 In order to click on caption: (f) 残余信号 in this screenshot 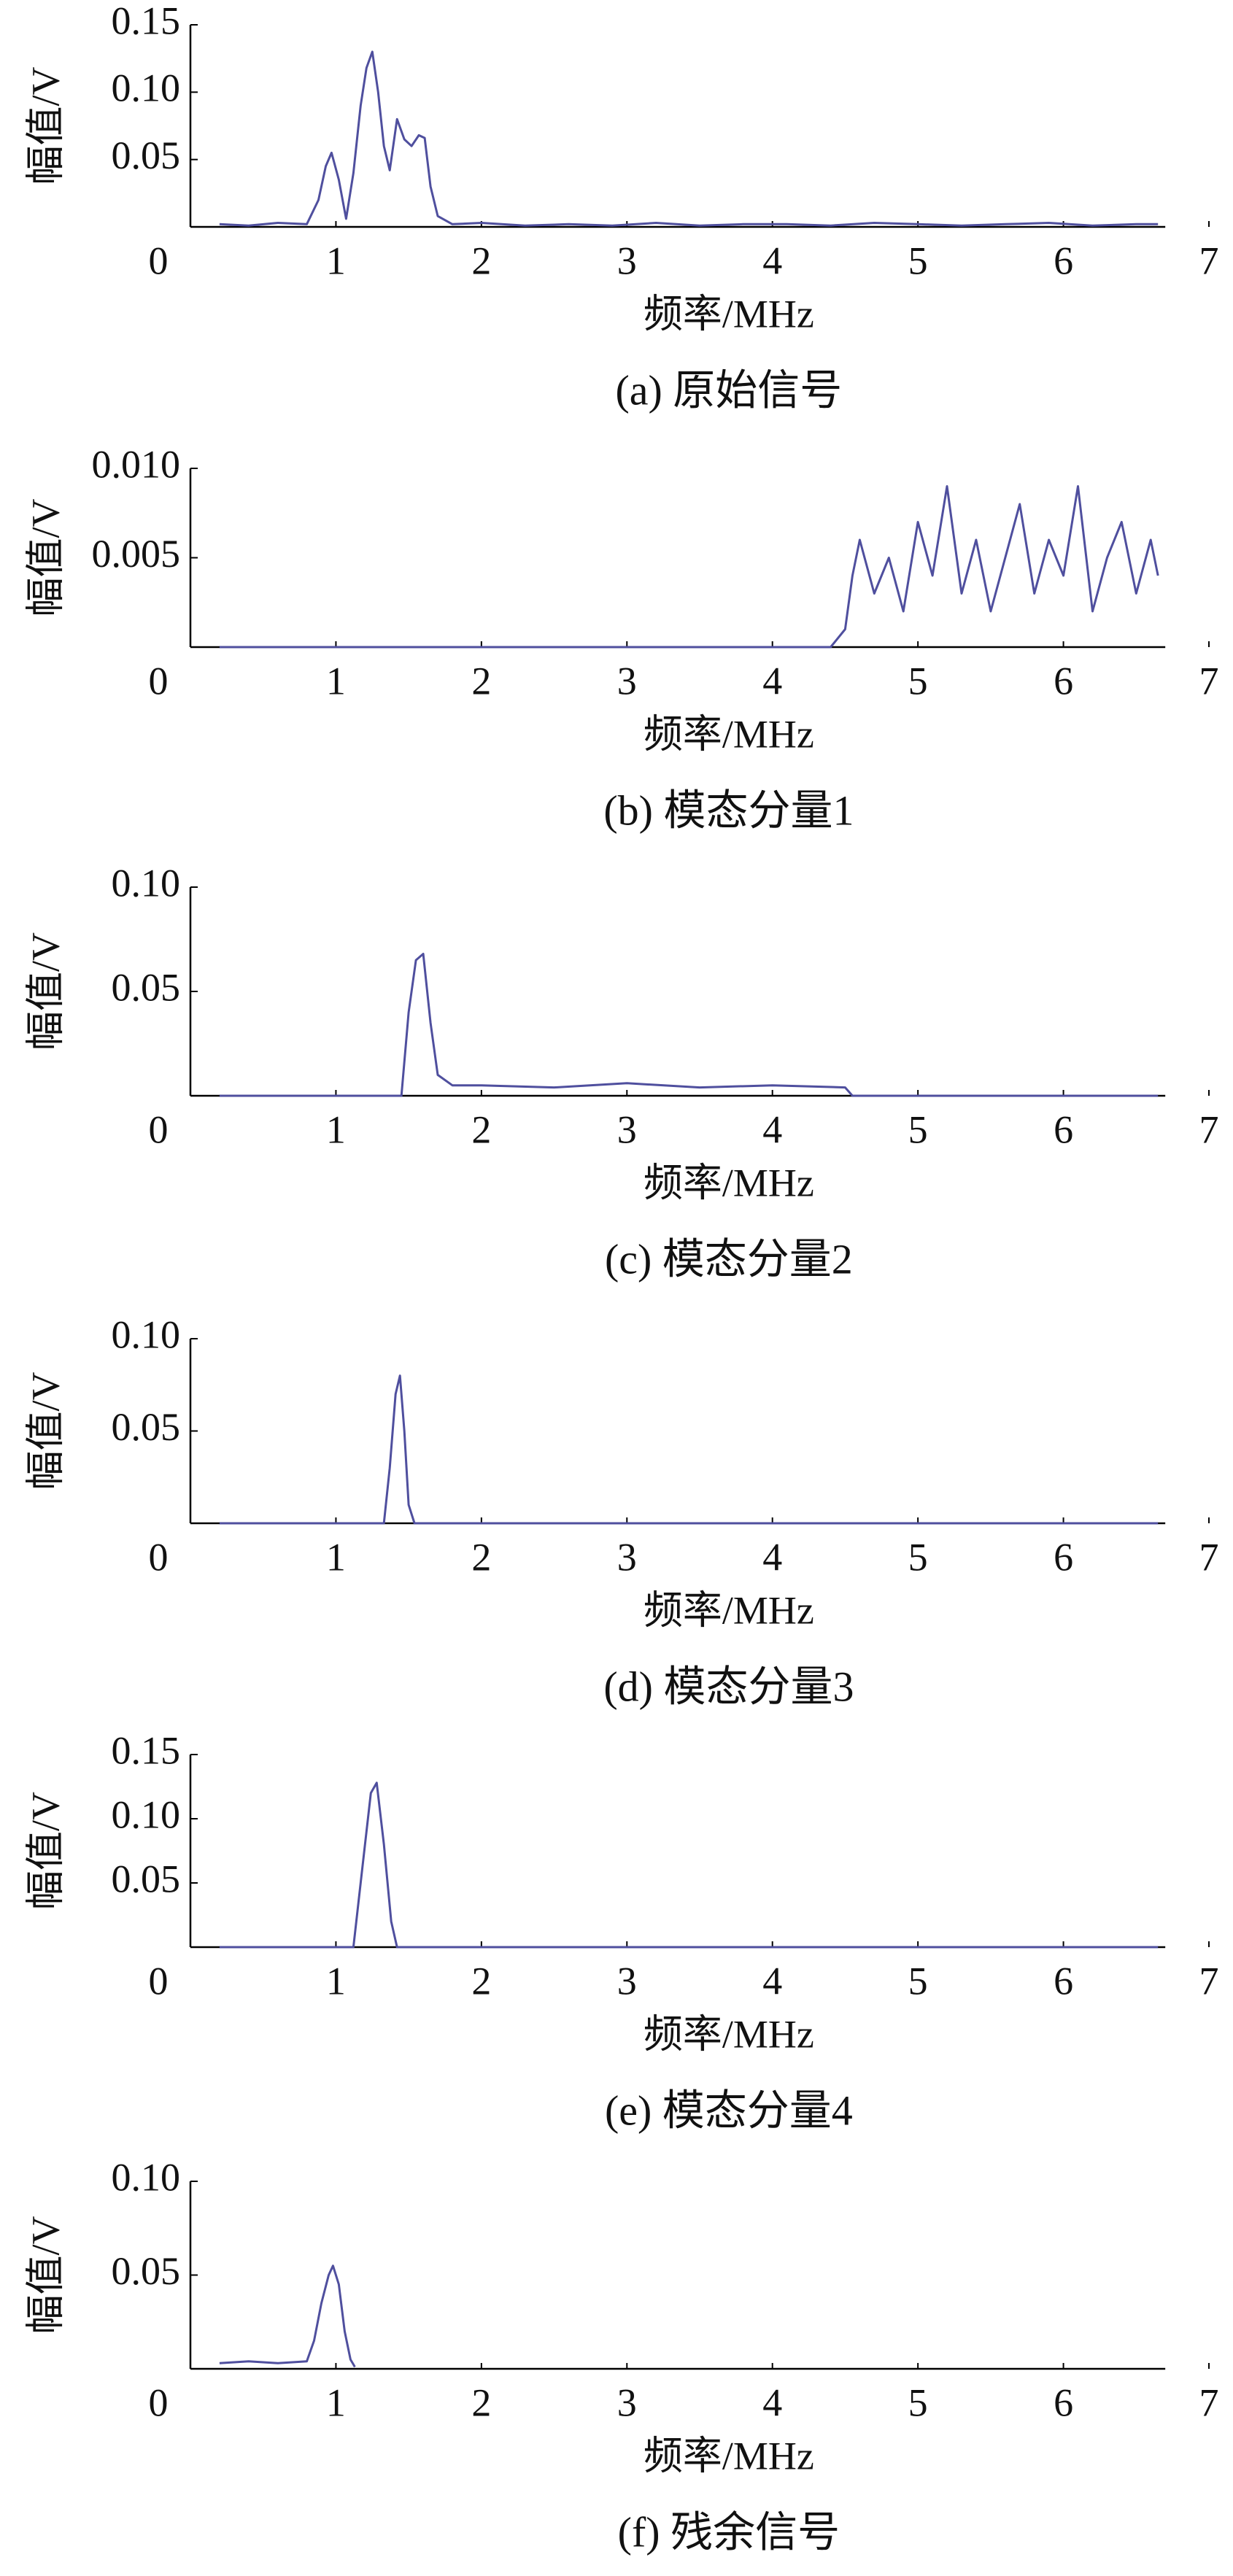, I will do `click(729, 2532)`.